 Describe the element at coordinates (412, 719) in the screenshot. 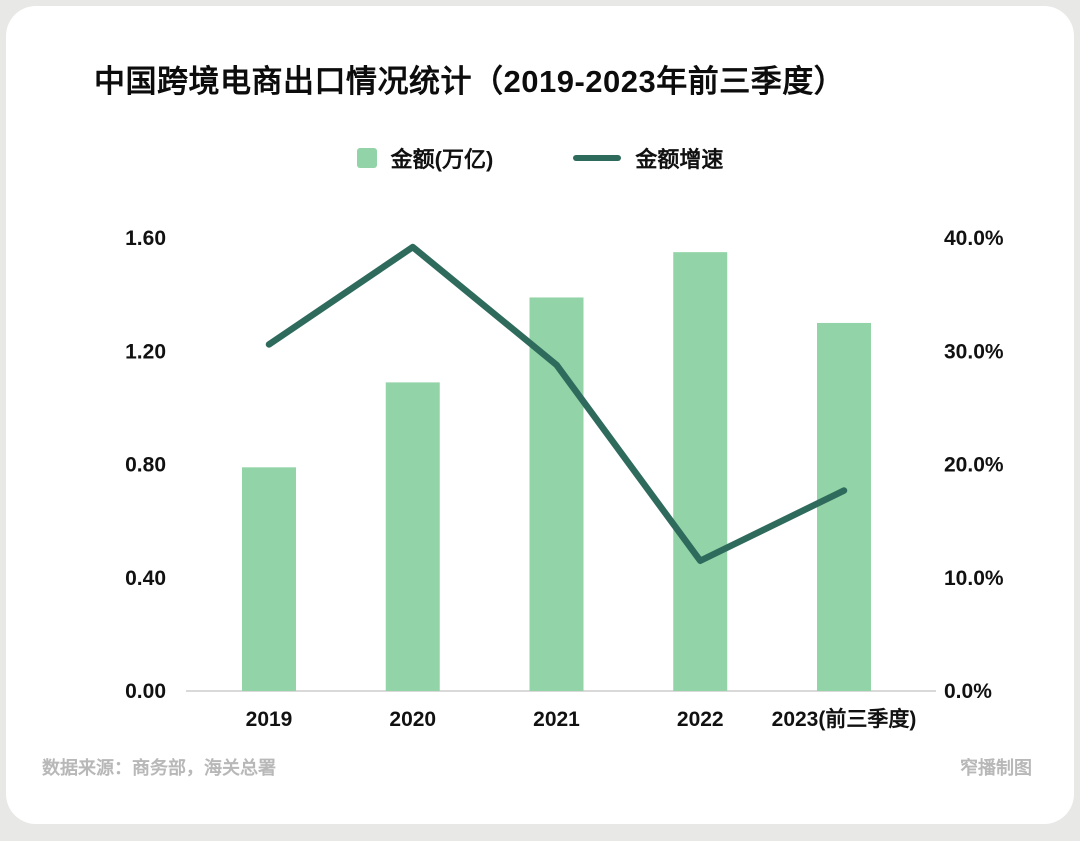

I see `x-axis-label: 2020` at that location.